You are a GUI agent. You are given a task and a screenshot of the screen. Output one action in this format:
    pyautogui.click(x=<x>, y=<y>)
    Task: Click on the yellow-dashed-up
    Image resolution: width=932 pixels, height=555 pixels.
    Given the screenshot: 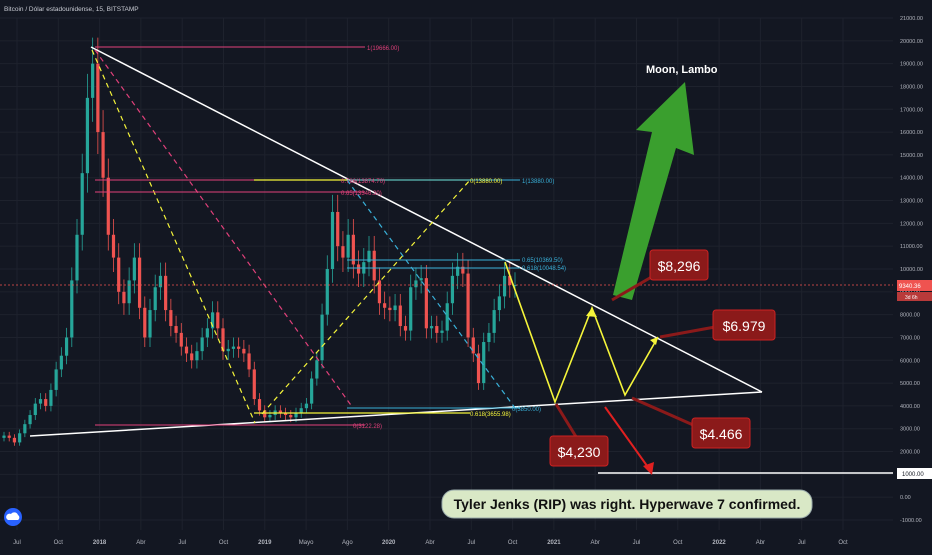 What is the action you would take?
    pyautogui.click(x=366, y=297)
    